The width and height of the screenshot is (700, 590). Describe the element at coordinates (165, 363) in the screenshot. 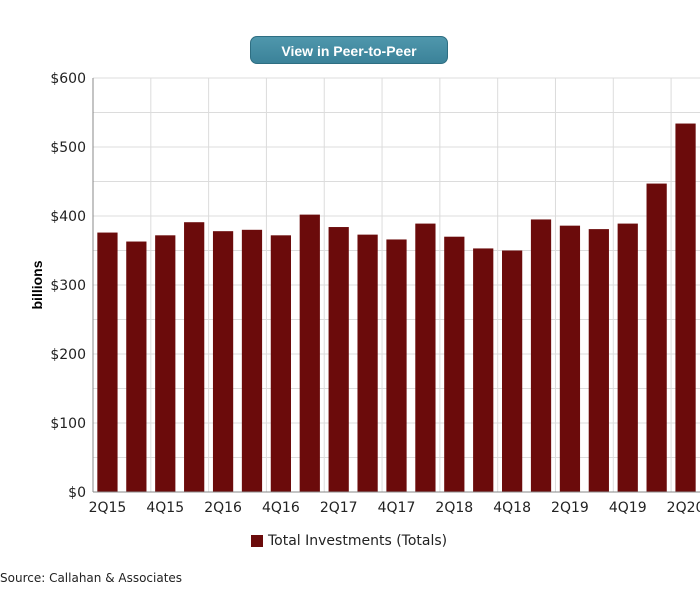

I see `bar-4Q15` at that location.